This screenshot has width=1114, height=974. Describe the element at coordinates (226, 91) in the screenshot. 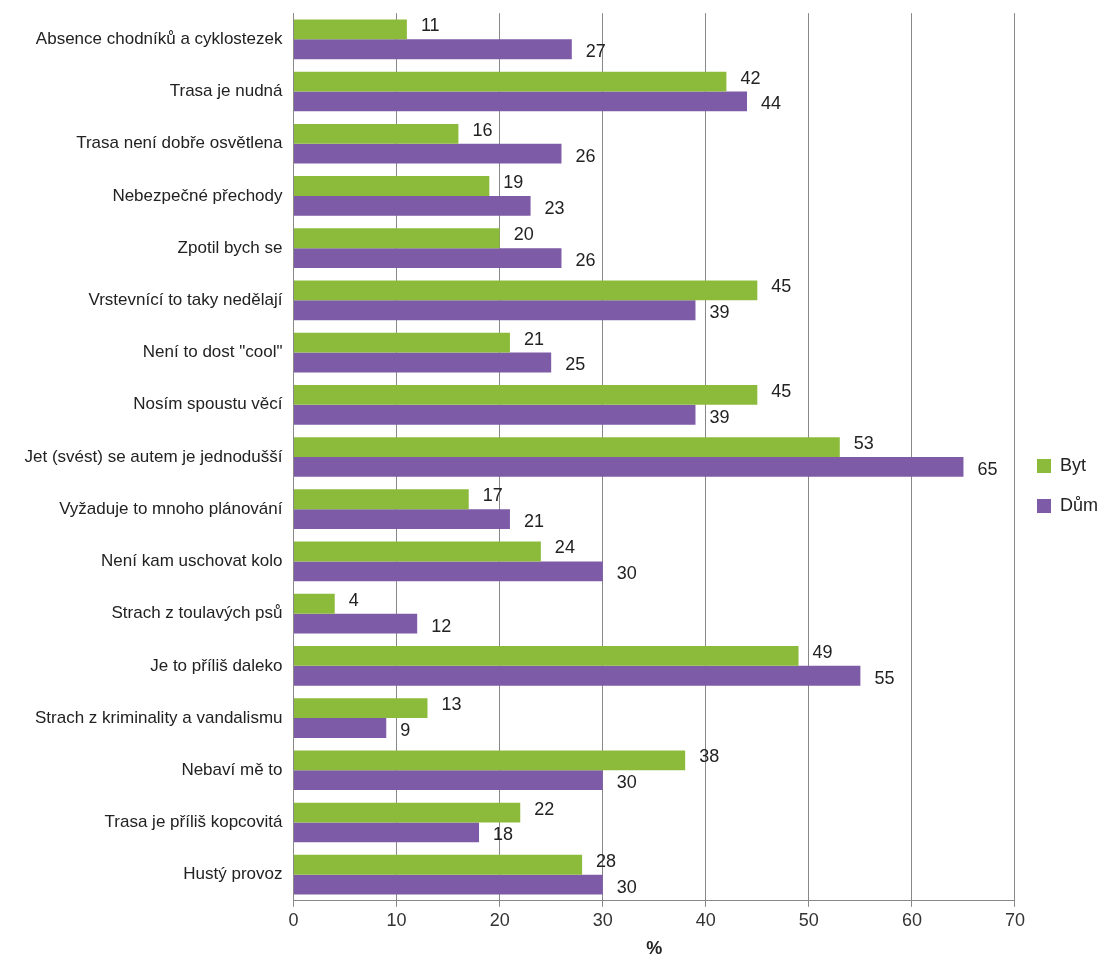

I see `y-tick-label: Trasa je nudná` at that location.